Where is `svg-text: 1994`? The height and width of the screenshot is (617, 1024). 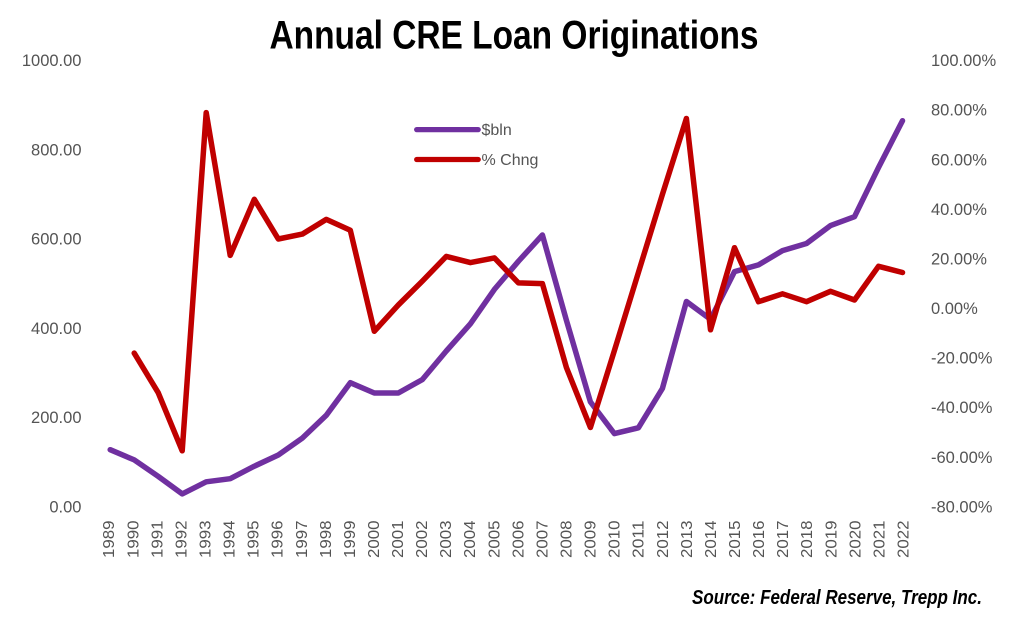 svg-text: 1994 is located at coordinates (230, 539).